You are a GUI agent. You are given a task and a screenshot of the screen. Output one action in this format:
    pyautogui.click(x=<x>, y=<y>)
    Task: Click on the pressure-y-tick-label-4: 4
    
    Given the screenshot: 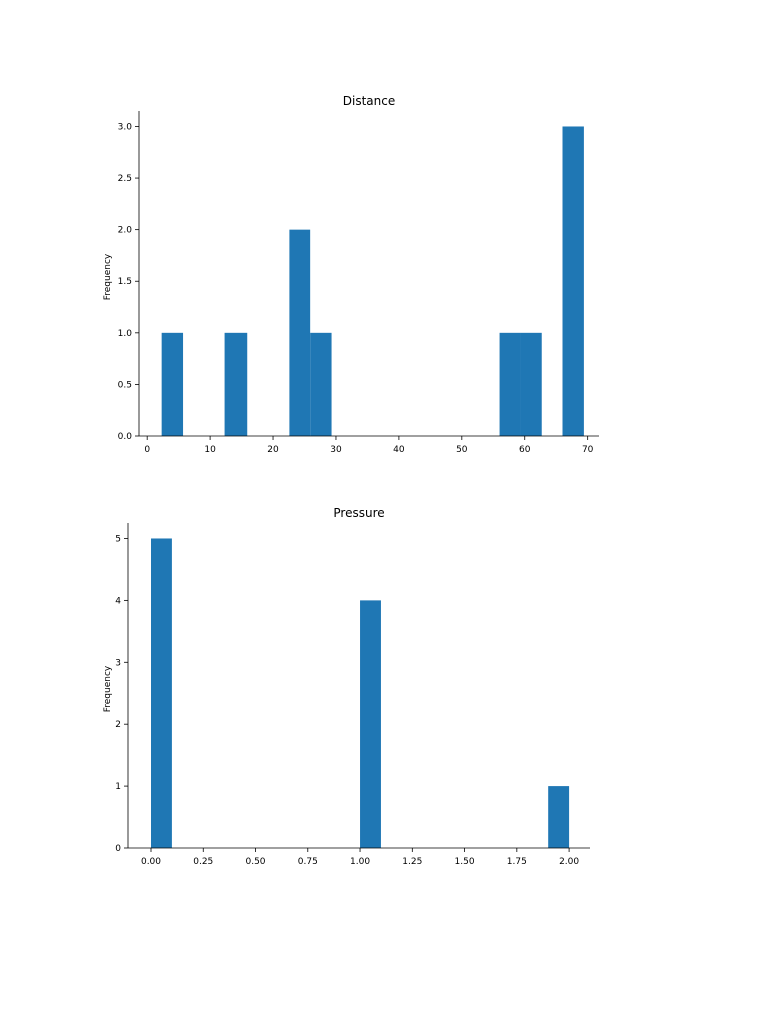 What is the action you would take?
    pyautogui.click(x=118, y=601)
    